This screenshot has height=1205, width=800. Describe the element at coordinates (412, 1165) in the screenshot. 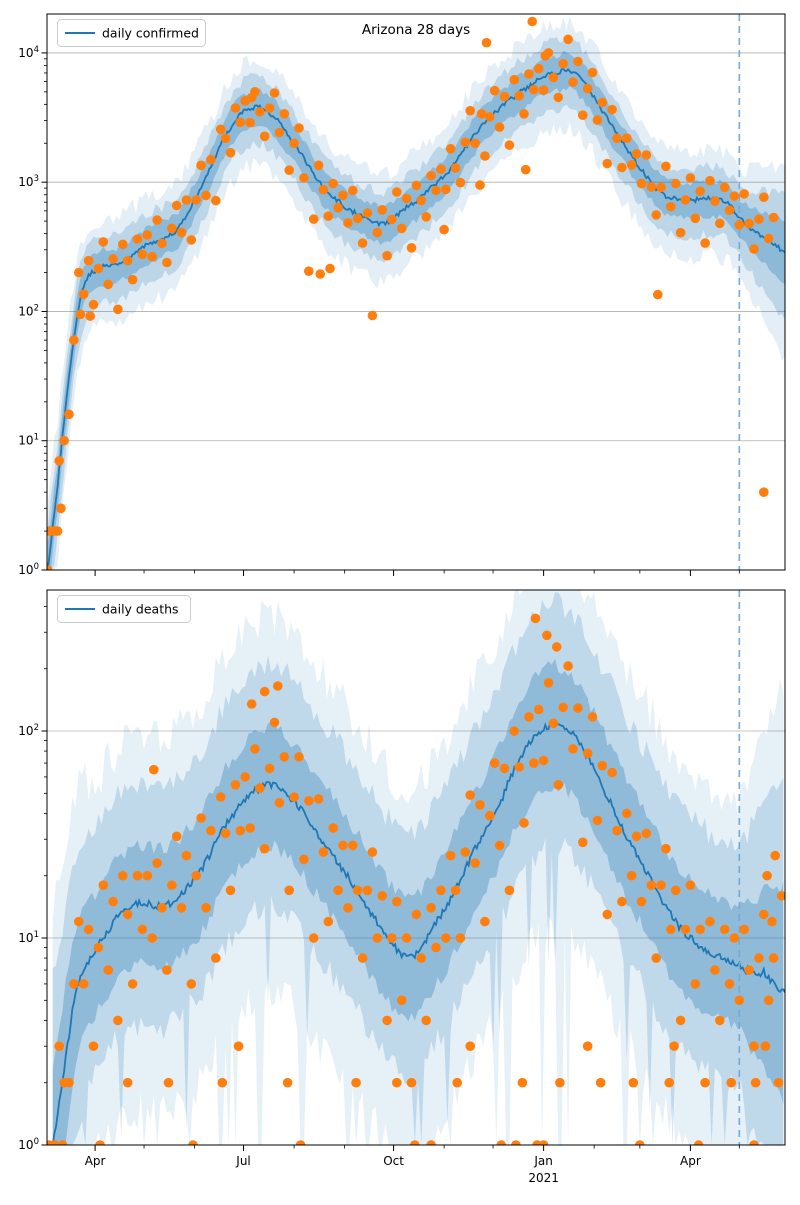

I see `x-axis-ticks: Apr Jul Oct Jan 2021 Apr` at that location.